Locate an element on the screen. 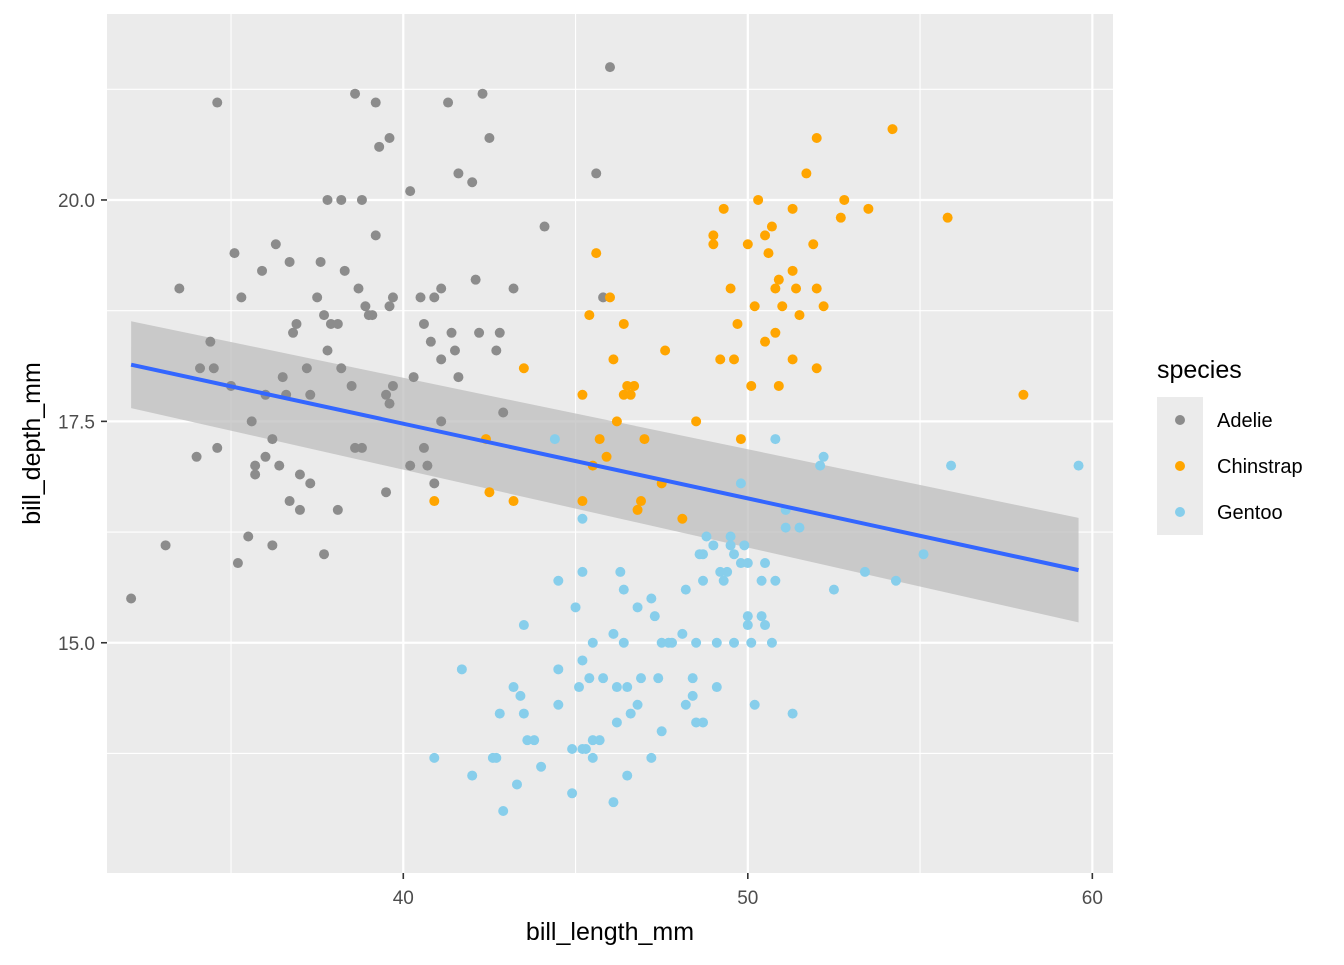 The image size is (1344, 965). x-tick-label: 50 is located at coordinates (747, 898).